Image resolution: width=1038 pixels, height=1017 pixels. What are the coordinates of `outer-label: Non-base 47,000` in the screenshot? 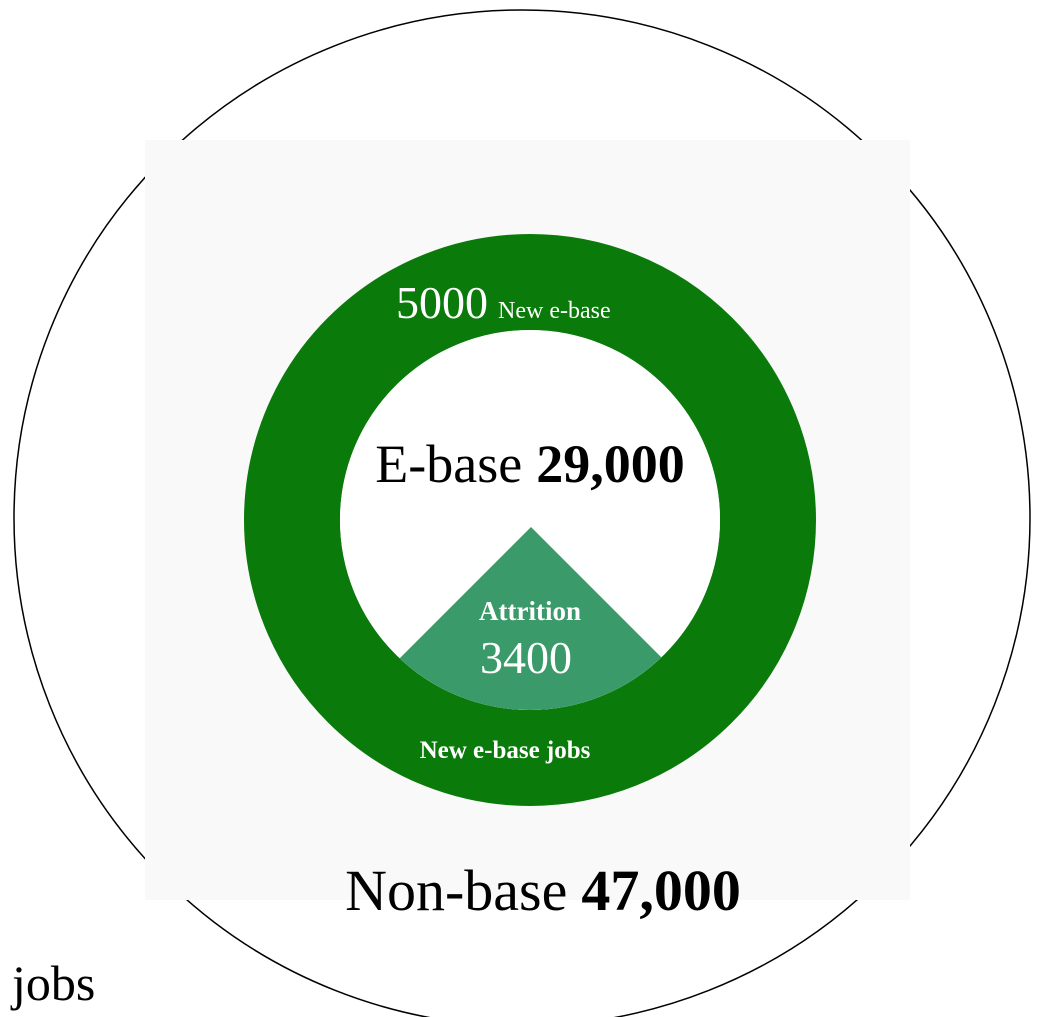 It's located at (543, 890).